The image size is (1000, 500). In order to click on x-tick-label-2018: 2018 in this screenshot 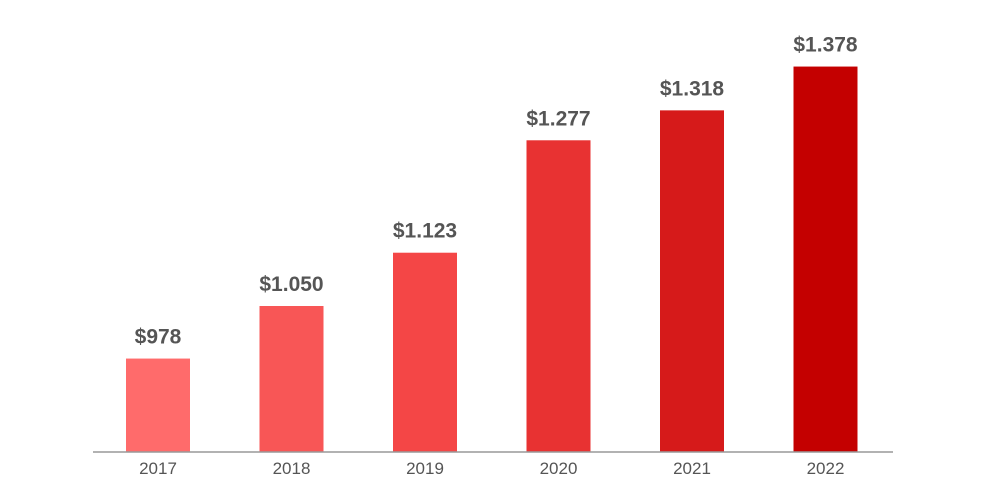, I will do `click(292, 468)`.